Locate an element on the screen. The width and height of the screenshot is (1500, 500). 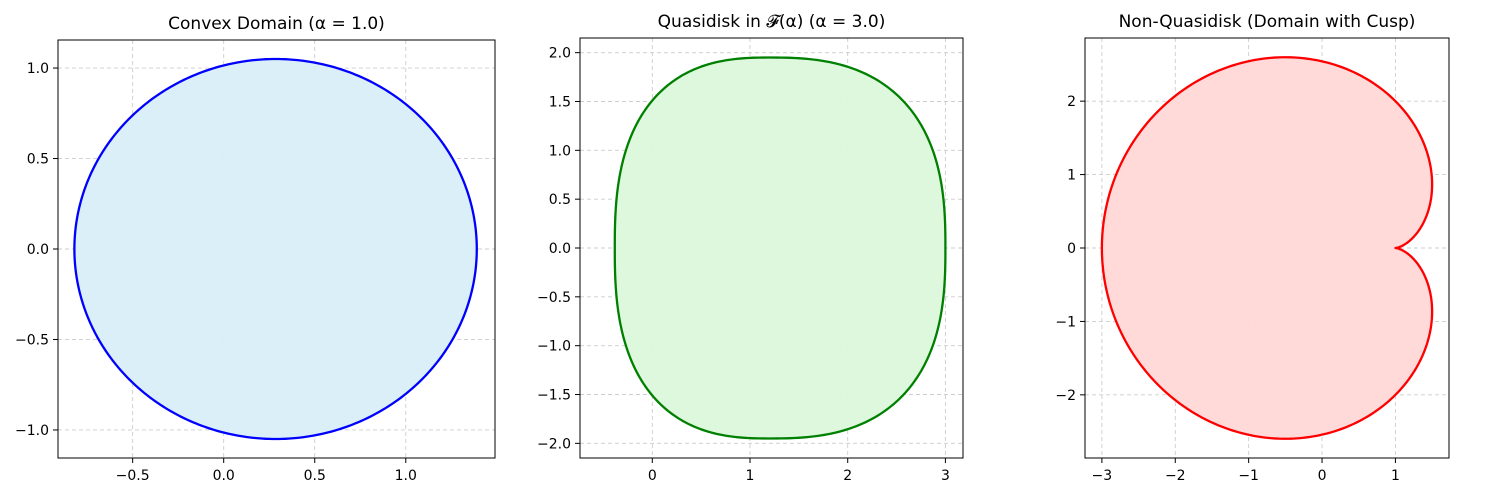
x-tick-label: −1 is located at coordinates (1248, 476).